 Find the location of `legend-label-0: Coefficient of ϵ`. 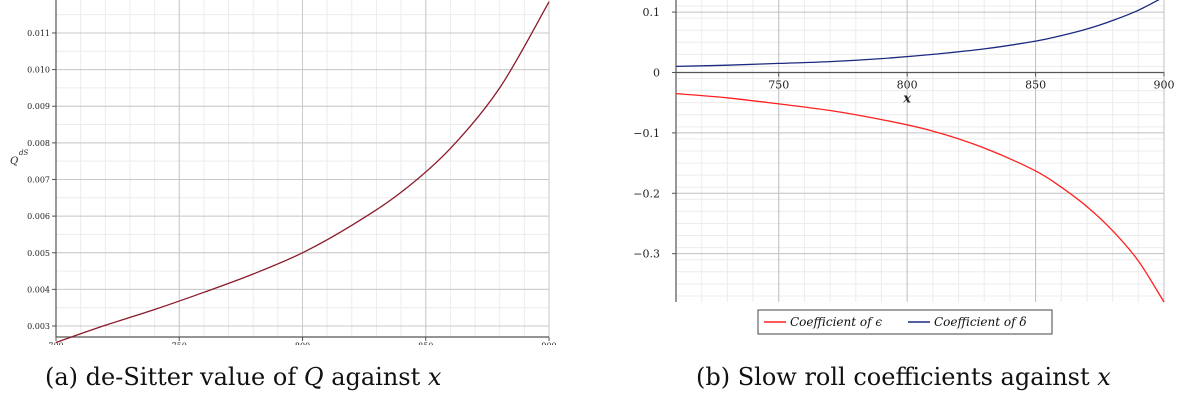

legend-label-0: Coefficient of ϵ is located at coordinates (836, 322).